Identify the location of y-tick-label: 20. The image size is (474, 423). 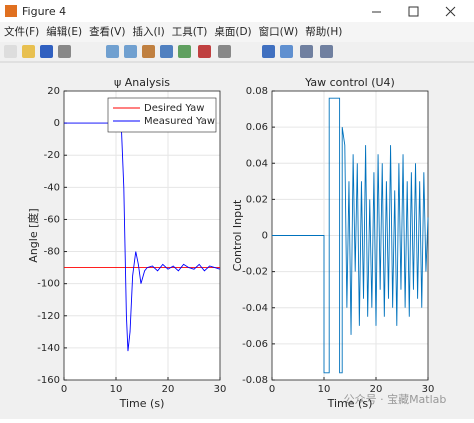
(53, 91).